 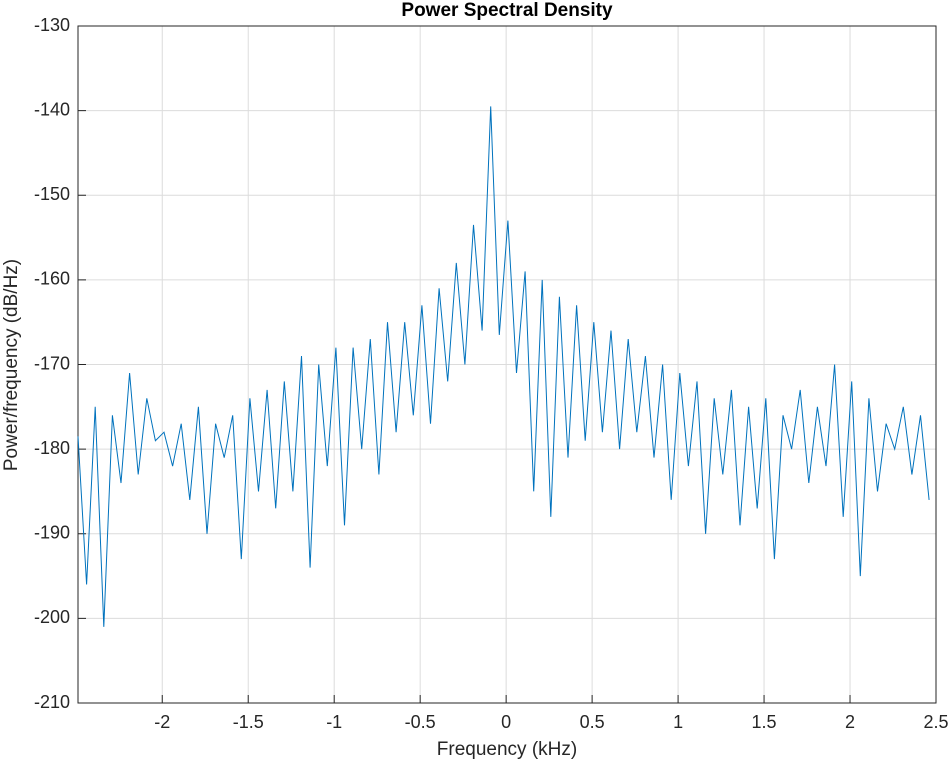 I want to click on x-axis-label: Frequency (kHz), so click(x=507, y=749).